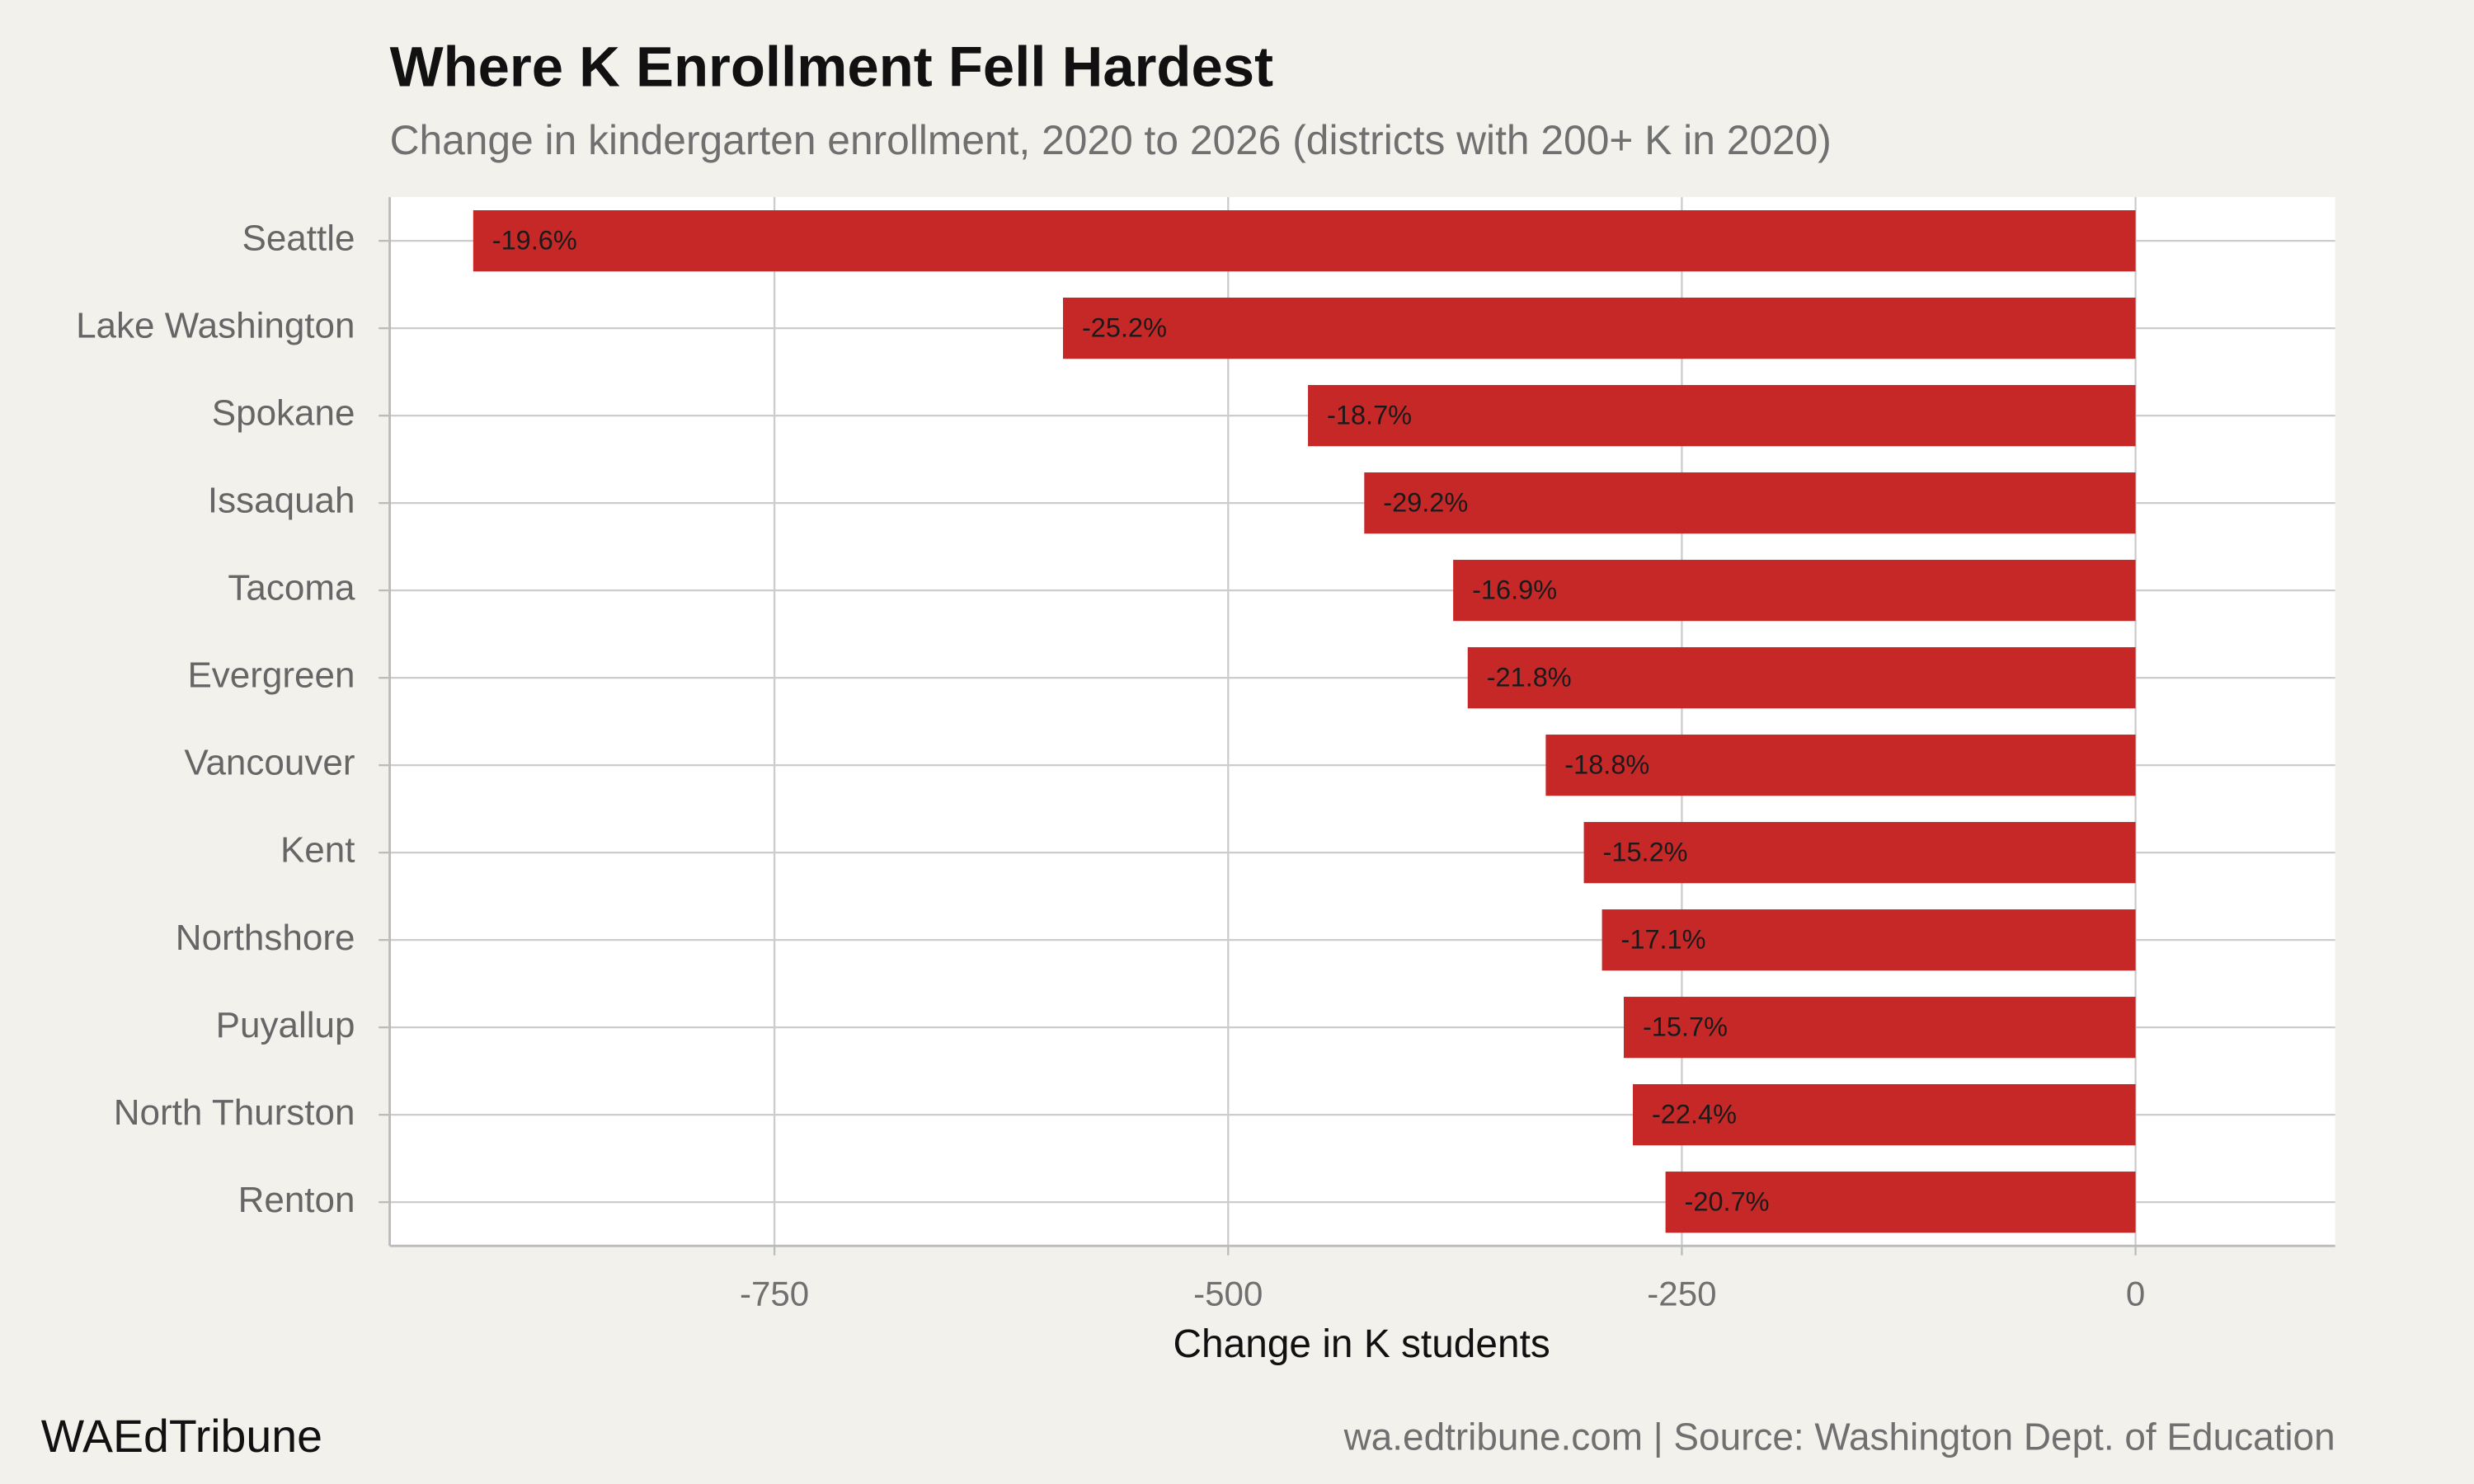  I want to click on y-tick-label: Vancouver, so click(269, 763).